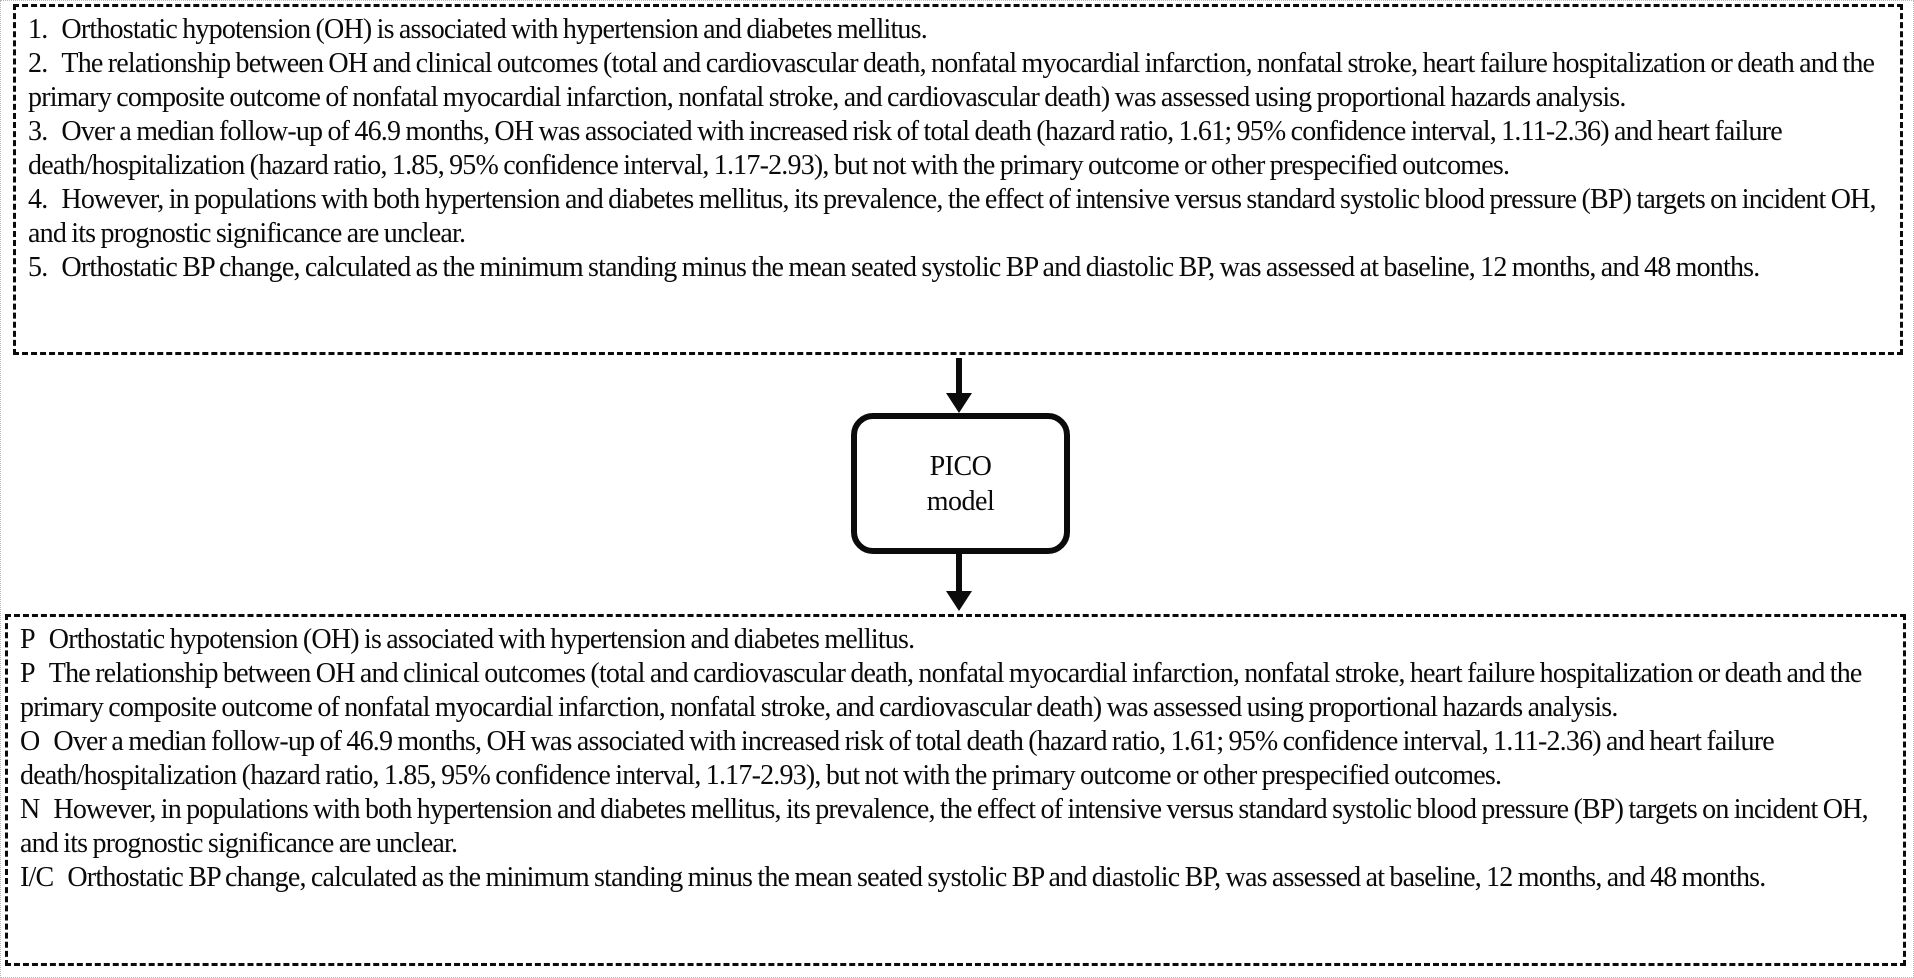 The image size is (1914, 978). What do you see at coordinates (960, 483) in the screenshot?
I see `pico-model-node: PICO model` at bounding box center [960, 483].